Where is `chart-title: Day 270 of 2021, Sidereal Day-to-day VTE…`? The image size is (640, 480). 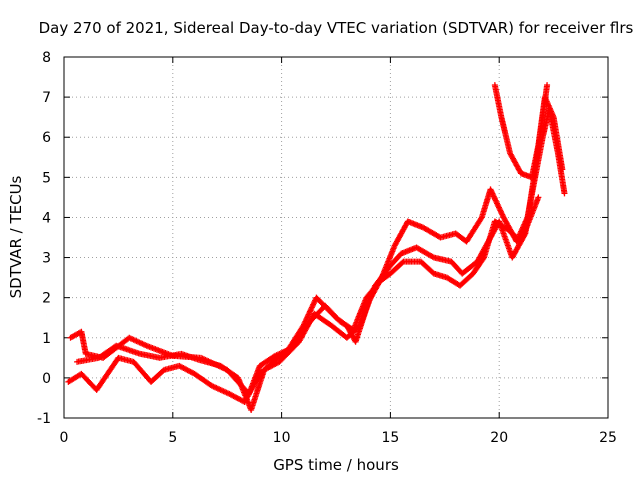 chart-title: Day 270 of 2021, Sidereal Day-to-day VTE… is located at coordinates (336, 28).